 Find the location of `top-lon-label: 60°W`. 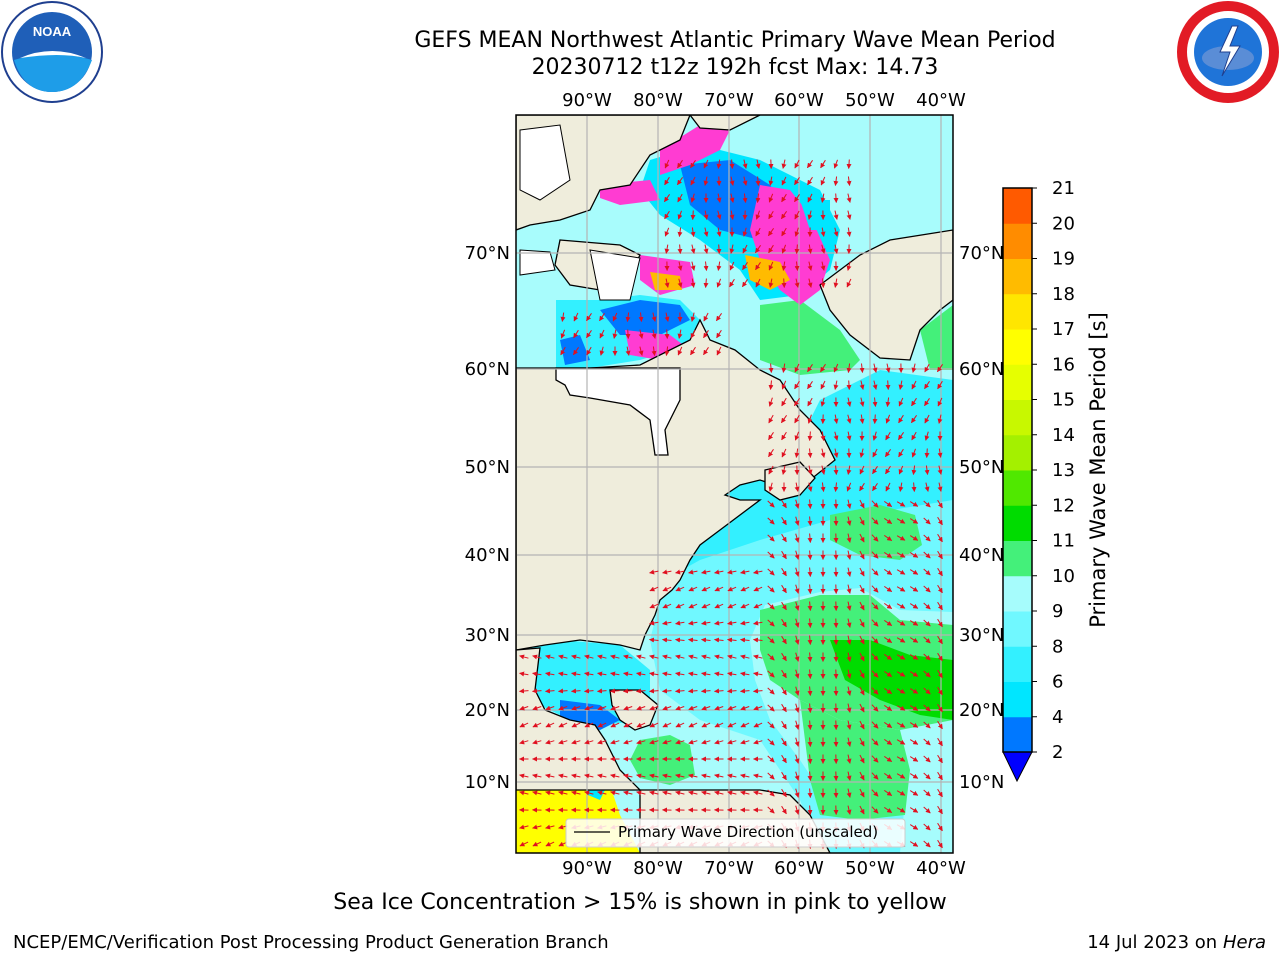

top-lon-label: 60°W is located at coordinates (799, 100).